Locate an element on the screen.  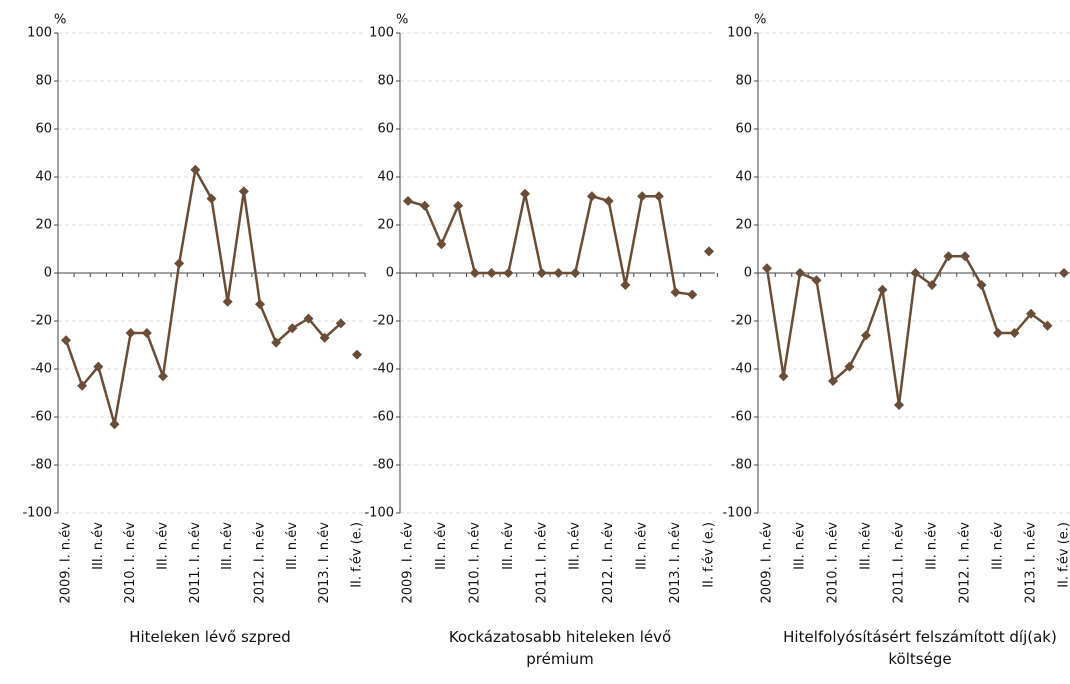
chart-title: Hiteleken lévő szpred is located at coordinates (210, 637).